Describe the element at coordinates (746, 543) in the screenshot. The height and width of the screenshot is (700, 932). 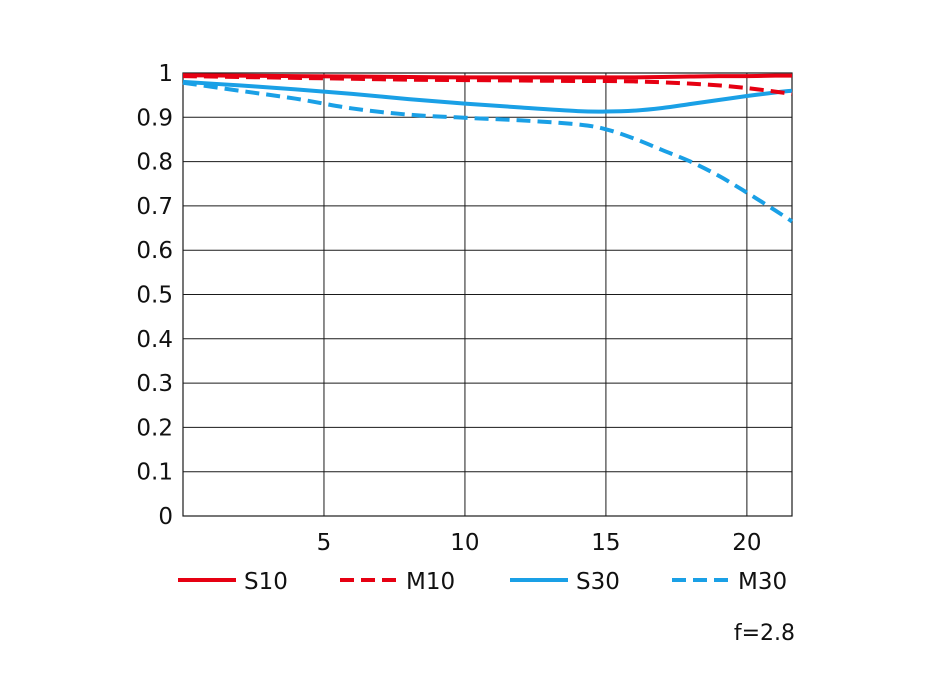
I see `x-tick-label: 20` at that location.